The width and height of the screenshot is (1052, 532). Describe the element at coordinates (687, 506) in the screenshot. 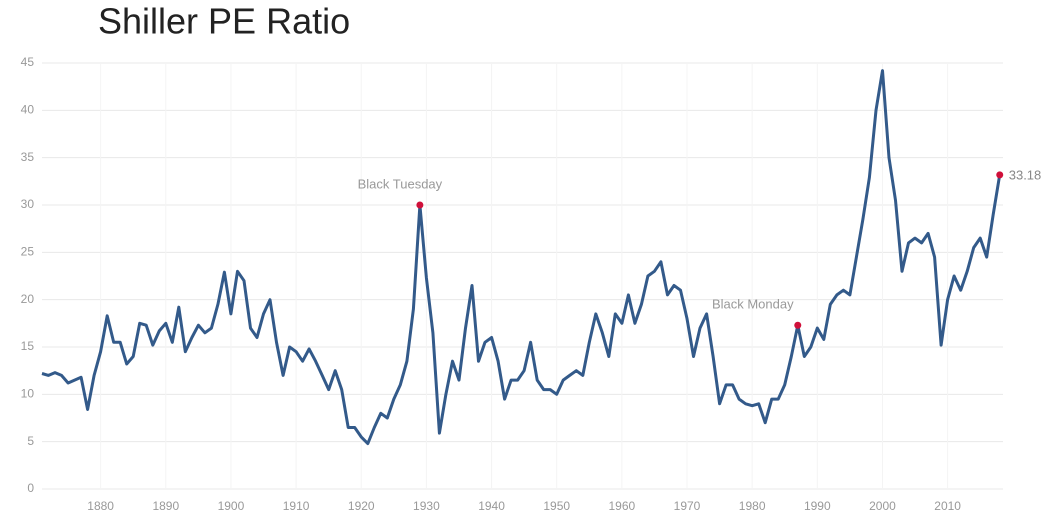

I see `x-tick-label: 1970` at that location.